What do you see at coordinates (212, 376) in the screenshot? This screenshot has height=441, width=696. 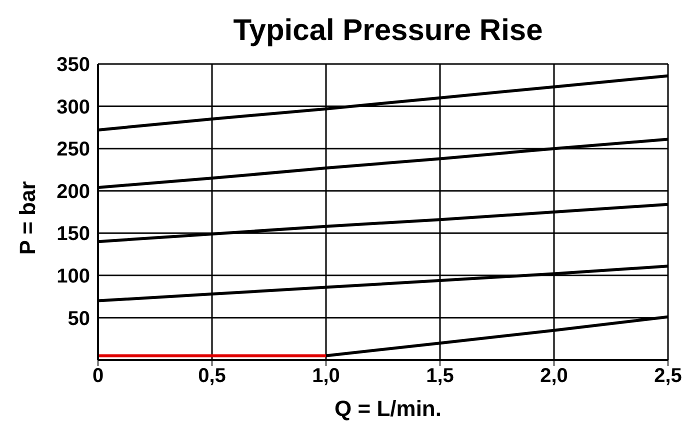 I see `x-tick-label: 0,5` at bounding box center [212, 376].